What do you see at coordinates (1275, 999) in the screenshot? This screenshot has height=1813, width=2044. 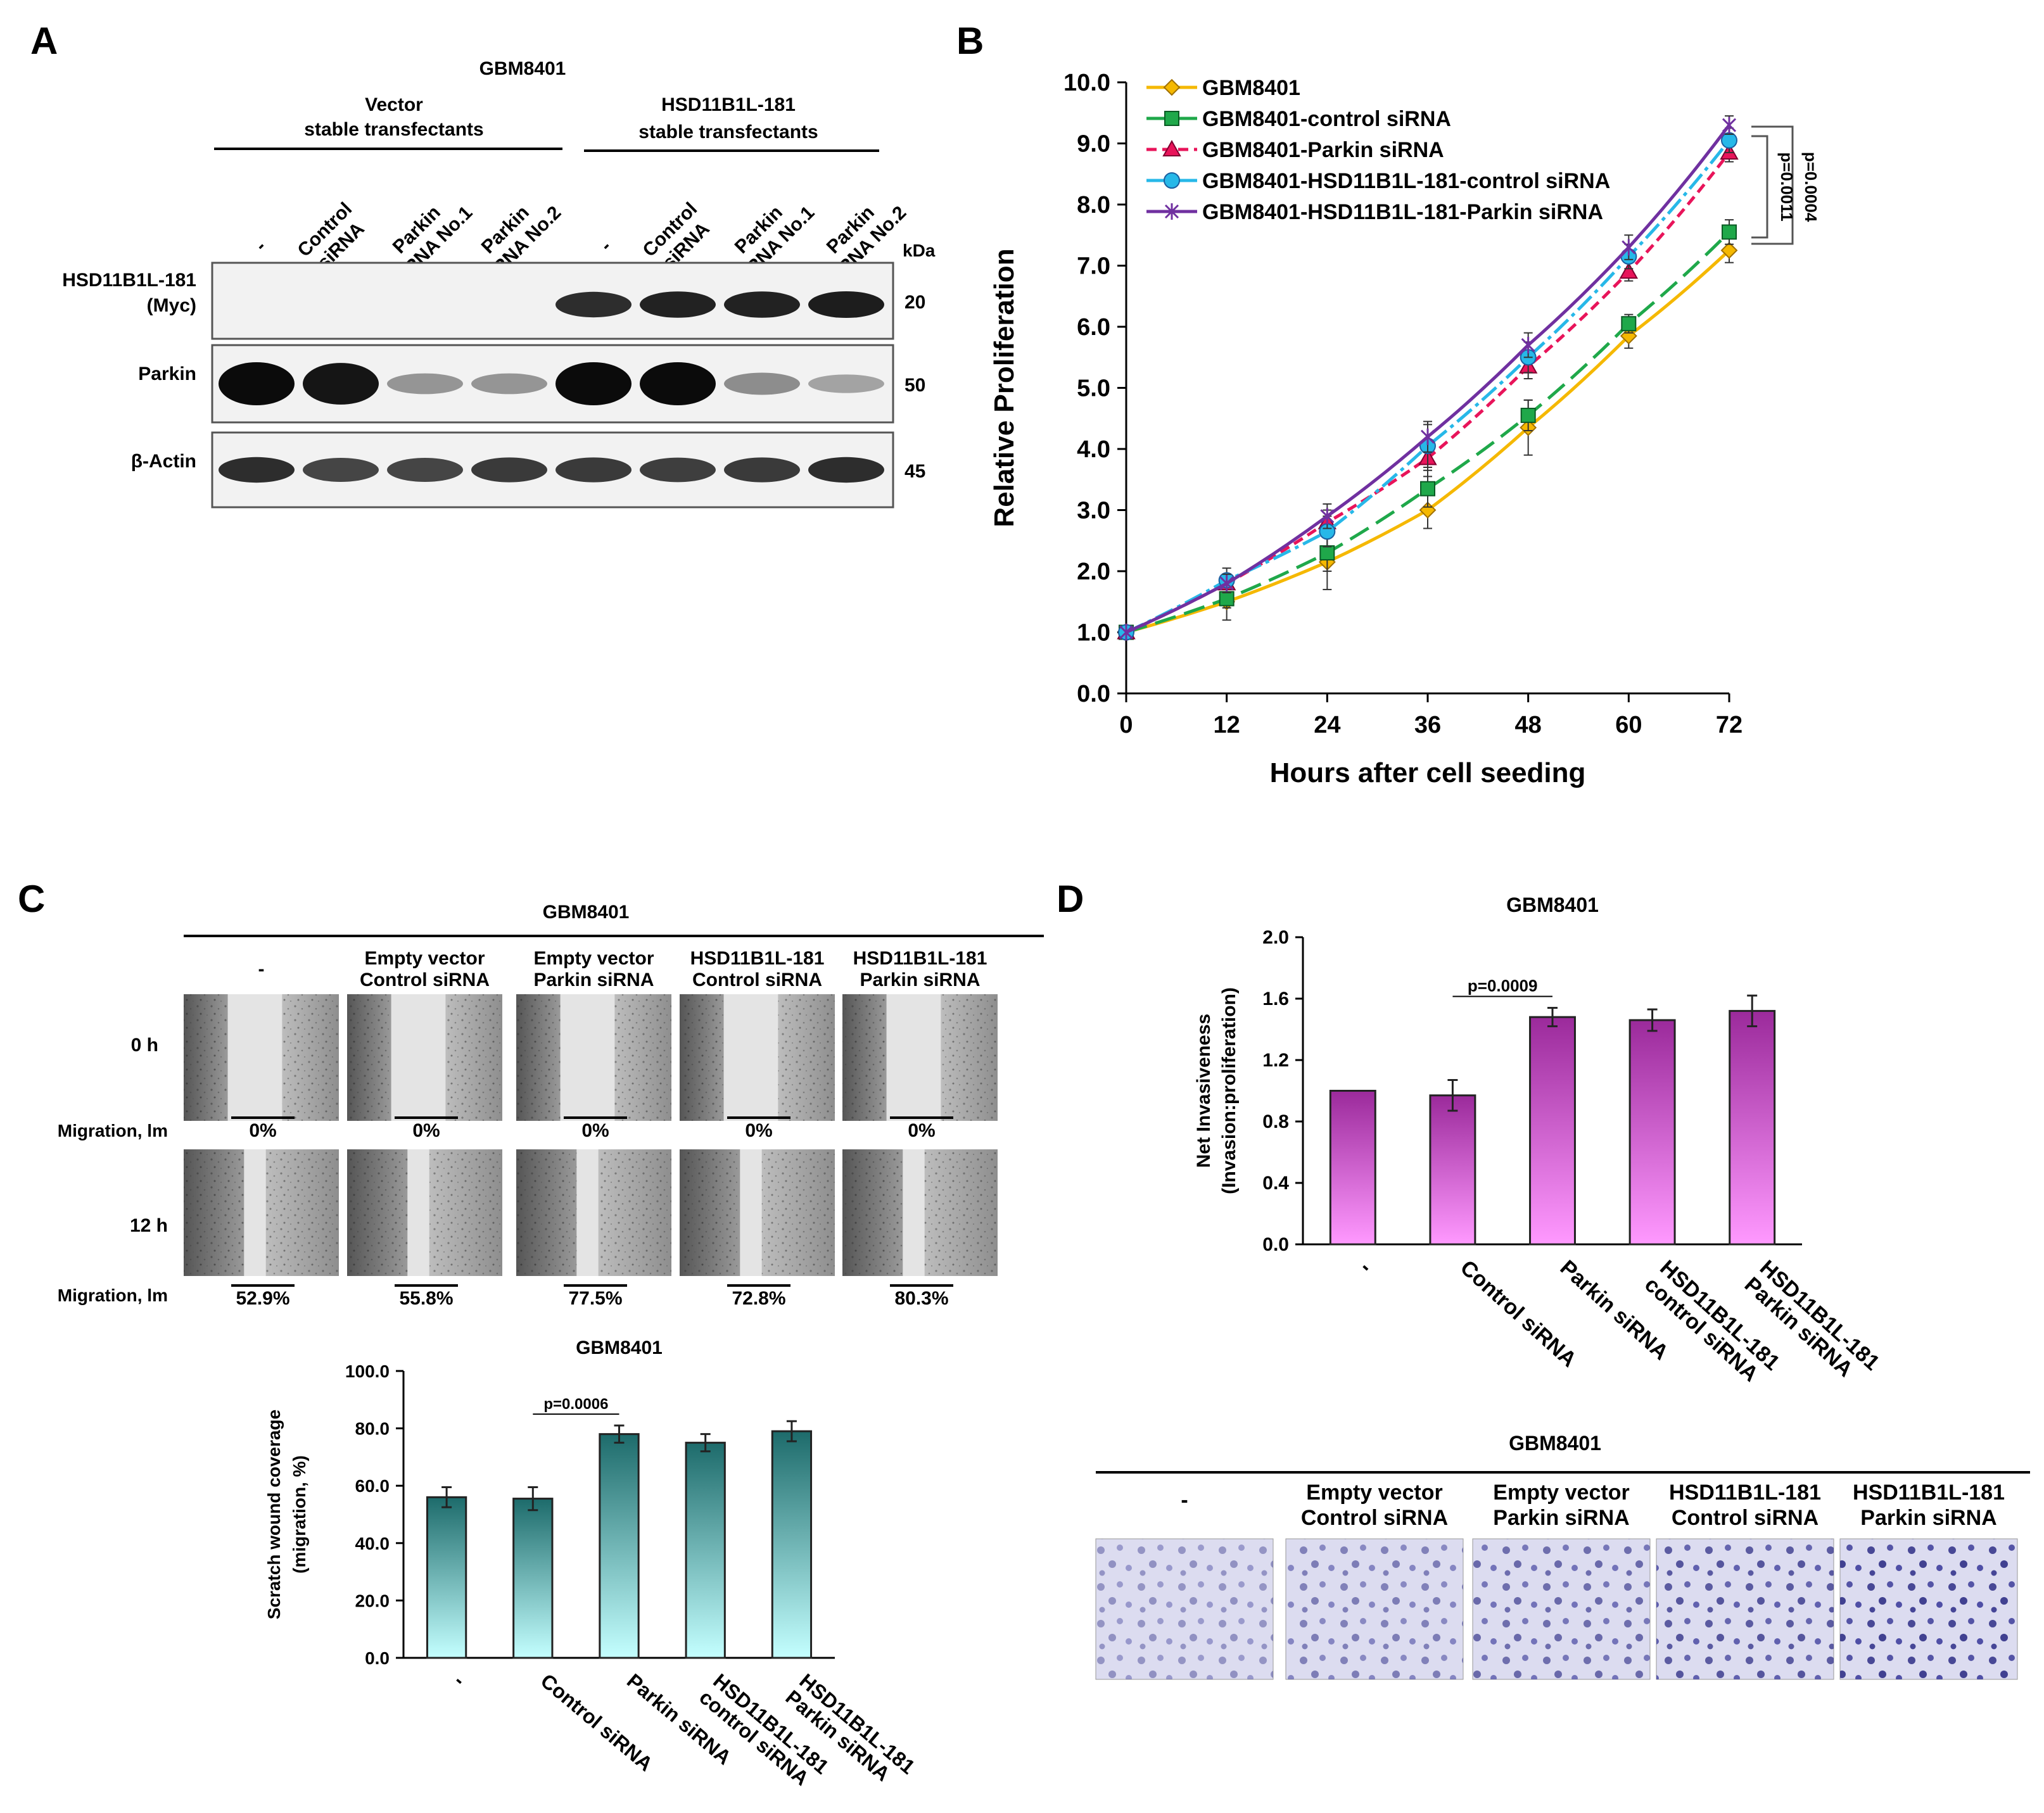 I see `y-tick-label: 1.6` at bounding box center [1275, 999].